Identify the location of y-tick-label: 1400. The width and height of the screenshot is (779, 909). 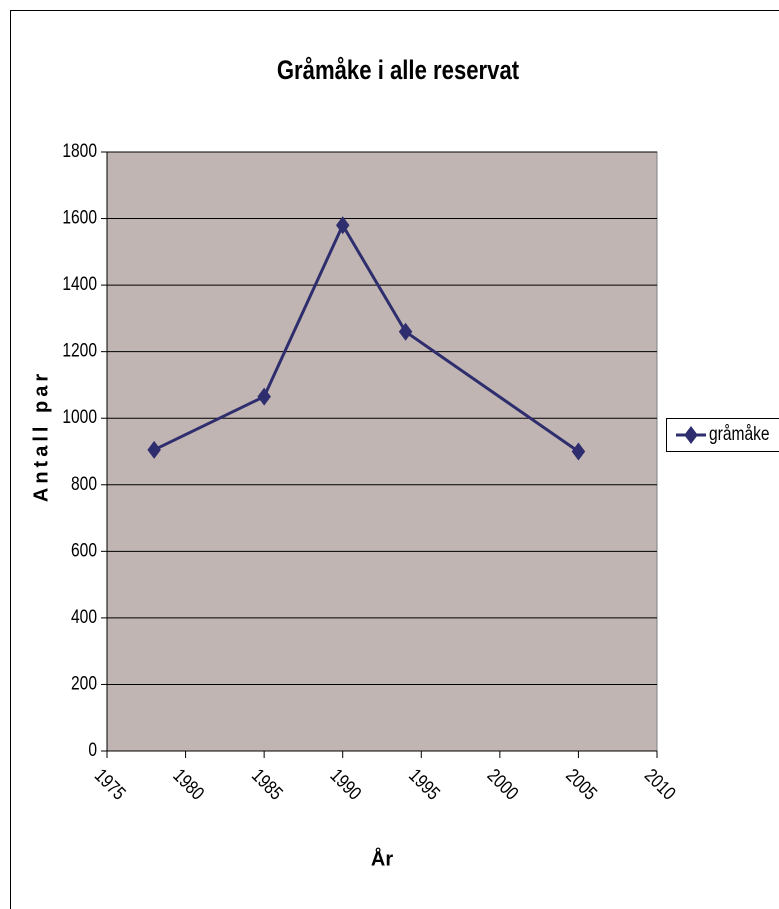
(79, 284).